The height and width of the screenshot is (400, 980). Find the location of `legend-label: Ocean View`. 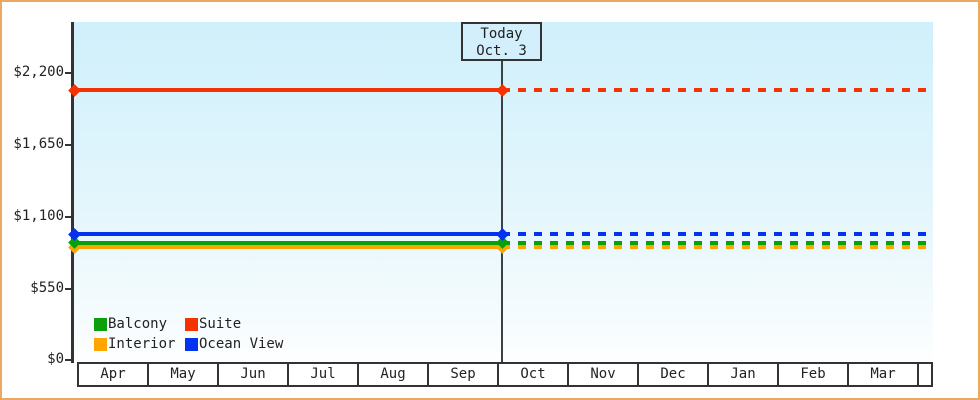

legend-label: Ocean View is located at coordinates (241, 344).